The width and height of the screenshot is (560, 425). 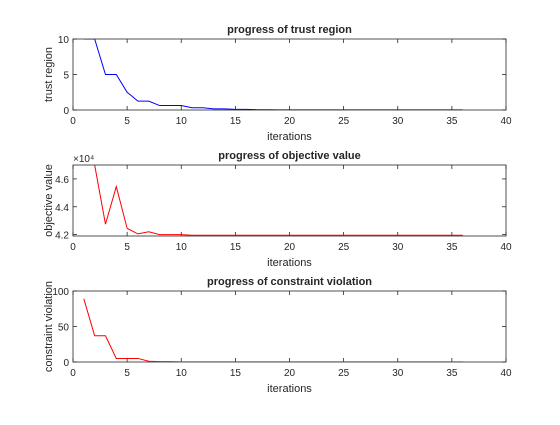 I want to click on y-tick-label: 4.4, so click(x=62, y=208).